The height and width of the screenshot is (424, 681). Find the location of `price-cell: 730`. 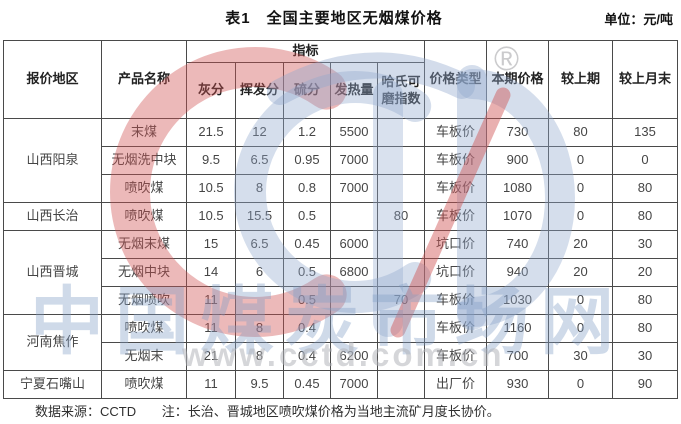

price-cell: 730 is located at coordinates (517, 132).